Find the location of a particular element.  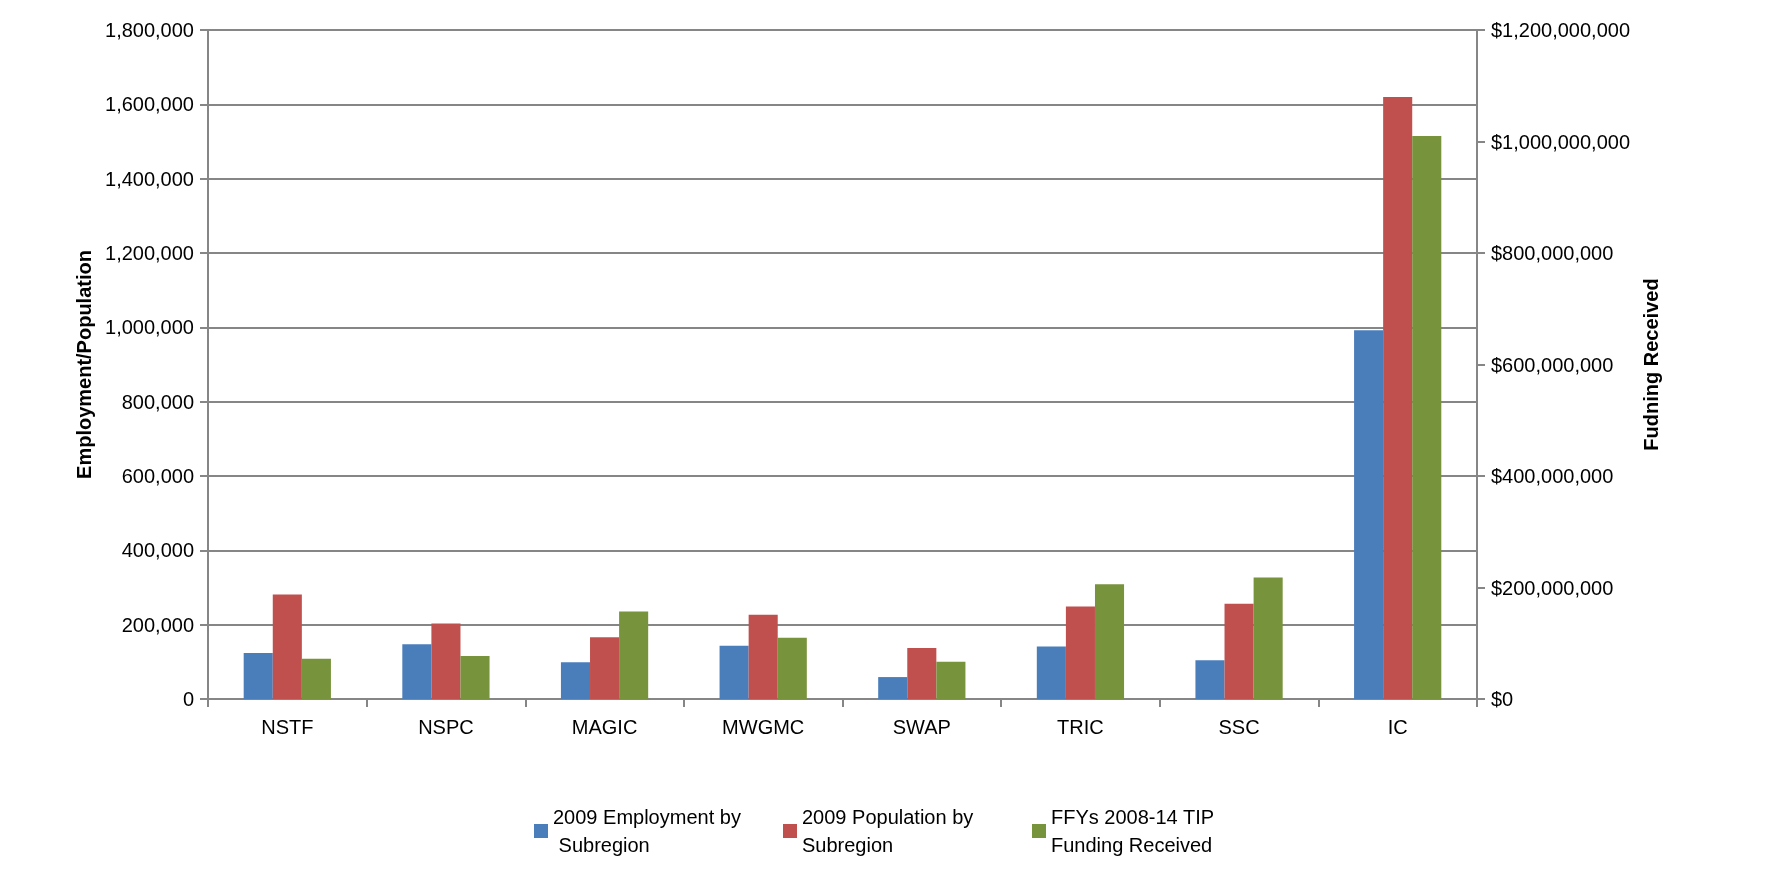

y-tick-label: 200,000 is located at coordinates (157, 624).